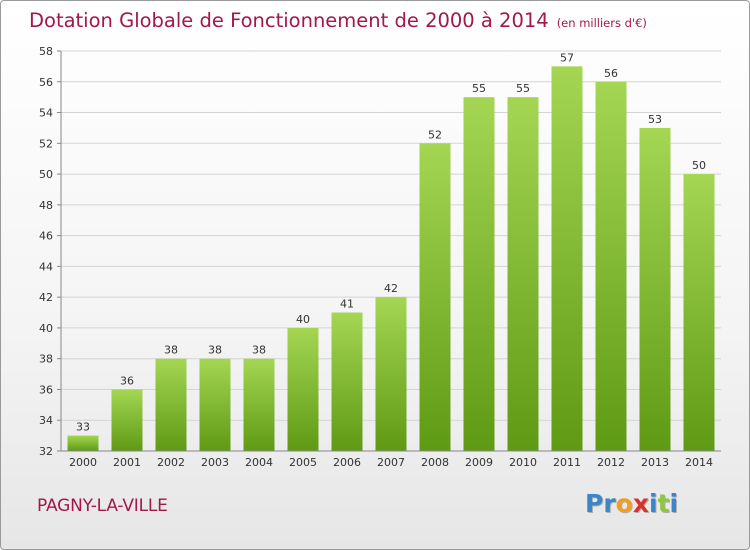 The width and height of the screenshot is (750, 550). I want to click on y-tick-label: 34, so click(46, 420).